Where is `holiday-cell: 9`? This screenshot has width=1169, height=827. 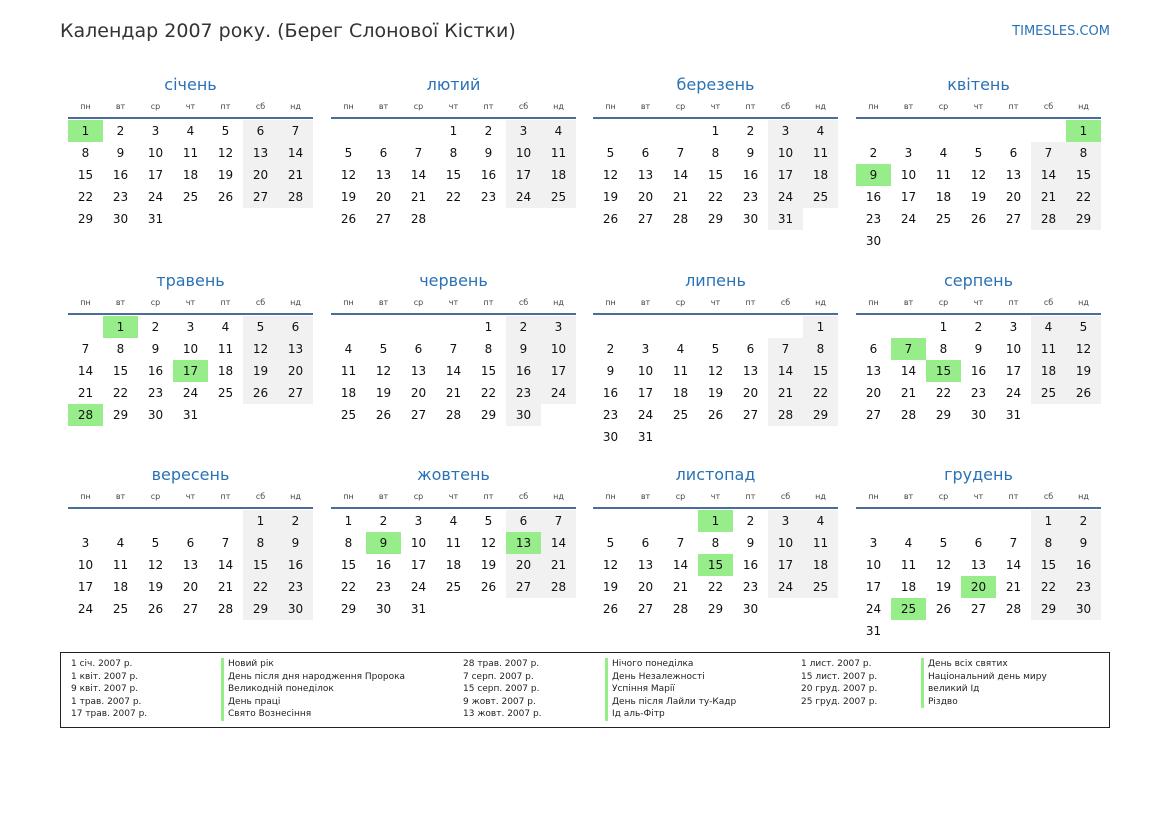 holiday-cell: 9 is located at coordinates (383, 543).